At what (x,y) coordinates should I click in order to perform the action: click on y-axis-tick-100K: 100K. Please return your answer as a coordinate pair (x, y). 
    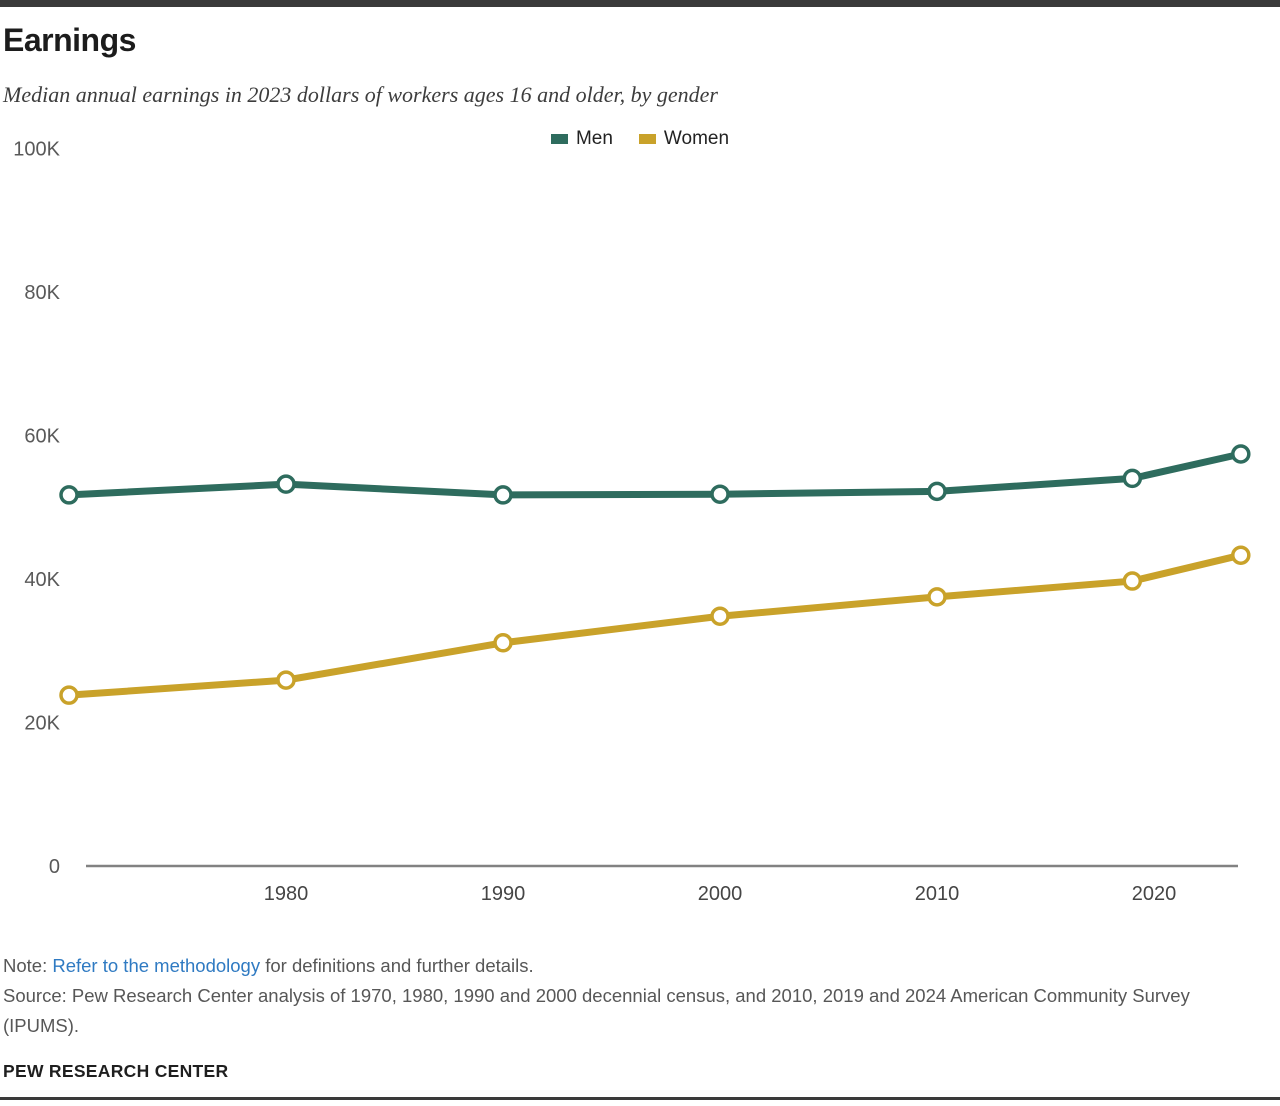
    Looking at the image, I should click on (36, 149).